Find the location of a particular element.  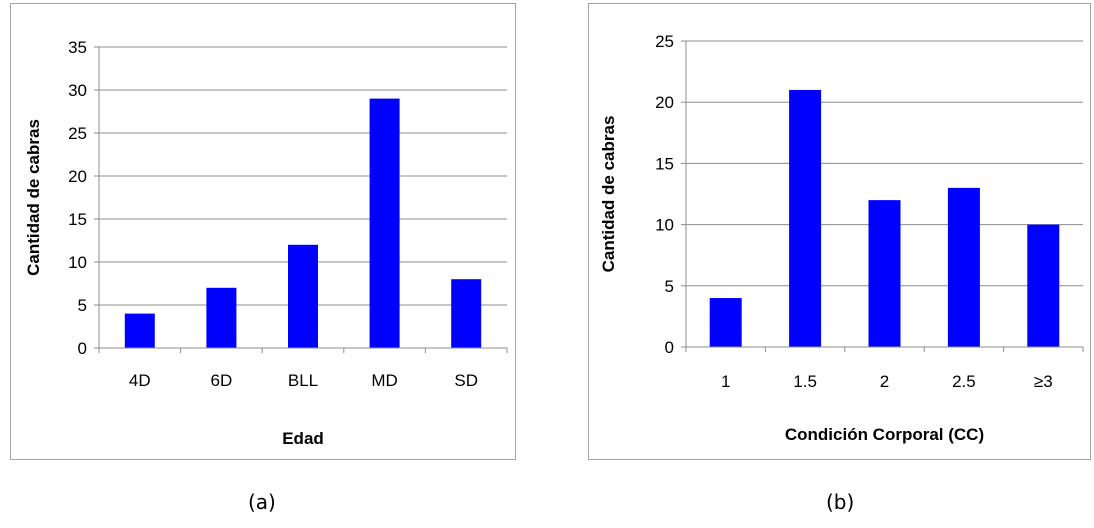

x-tick-label: 1 is located at coordinates (725, 381).